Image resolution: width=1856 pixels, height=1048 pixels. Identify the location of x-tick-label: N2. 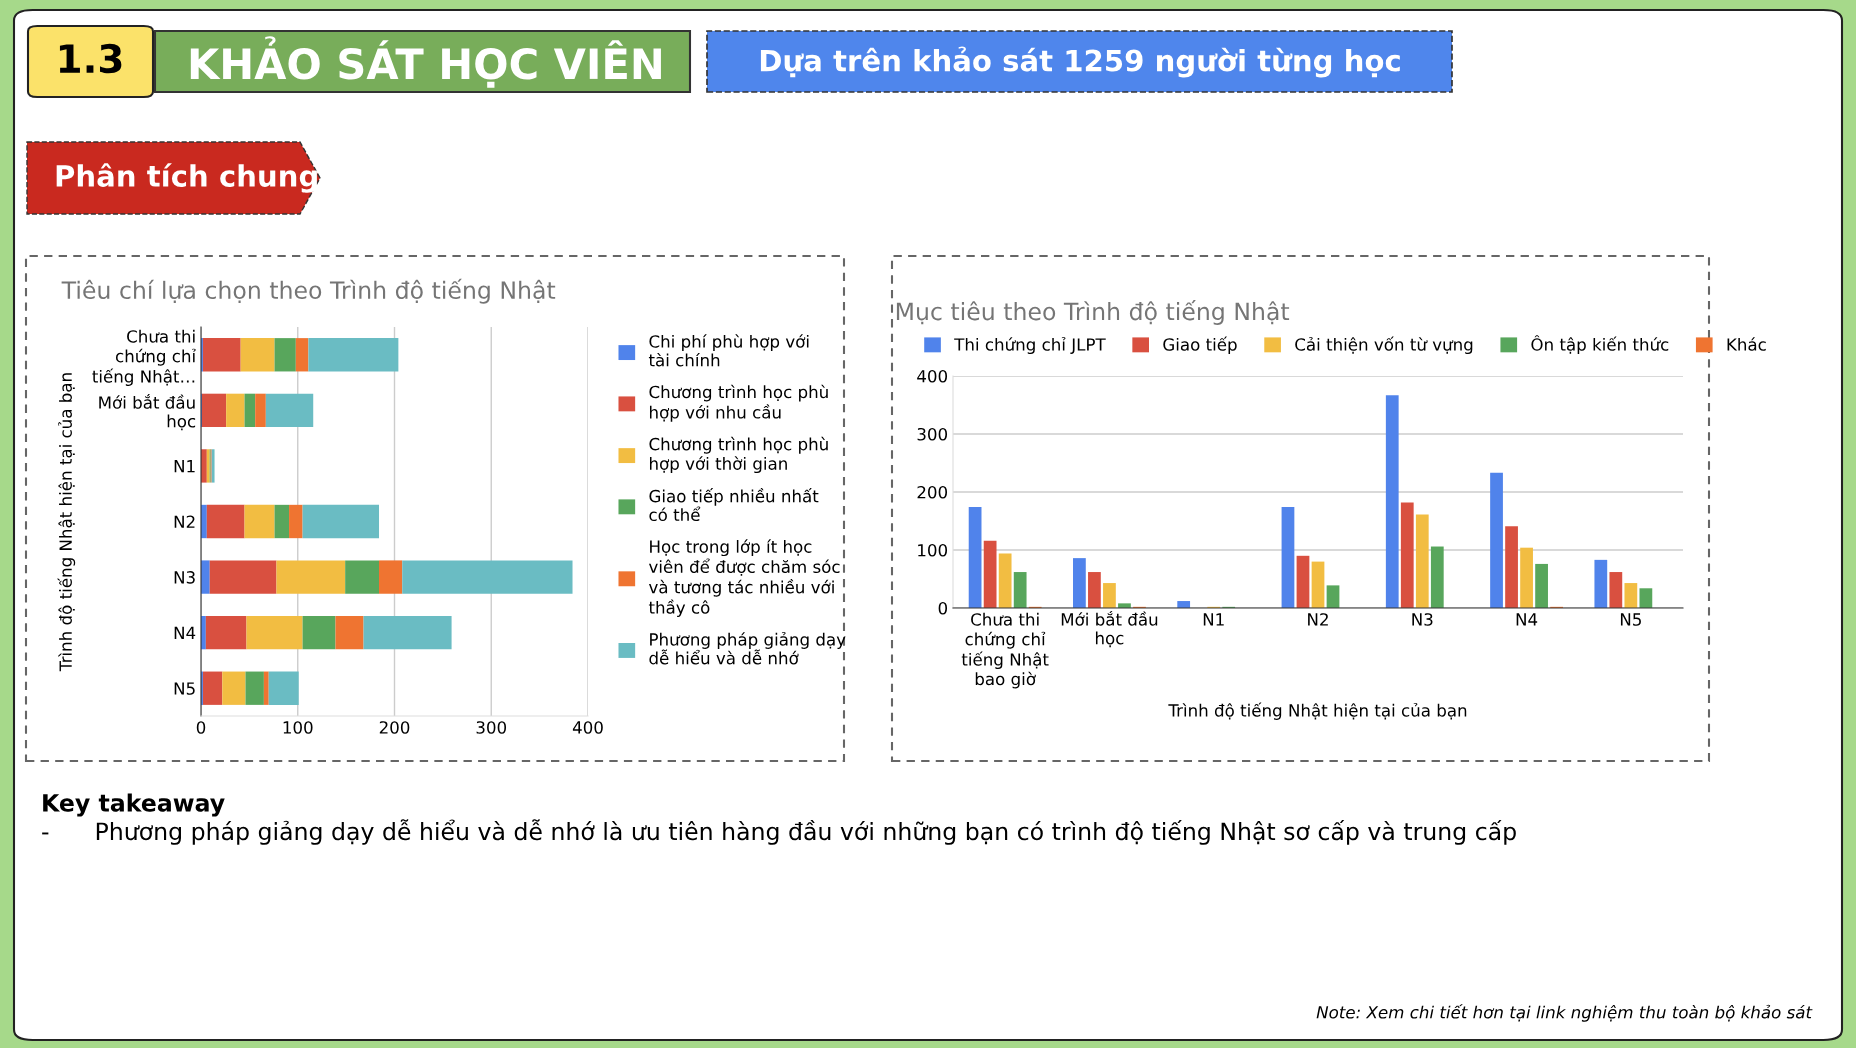
(1318, 619).